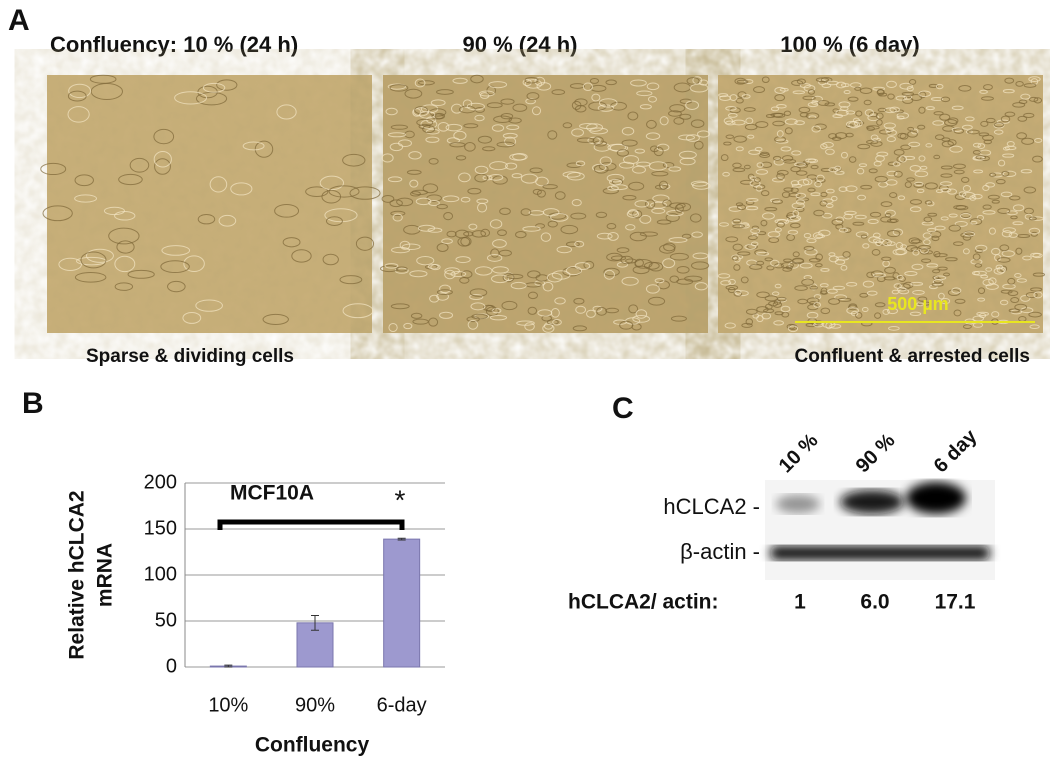 The height and width of the screenshot is (774, 1050). Describe the element at coordinates (798, 504) in the screenshot. I see `band` at that location.